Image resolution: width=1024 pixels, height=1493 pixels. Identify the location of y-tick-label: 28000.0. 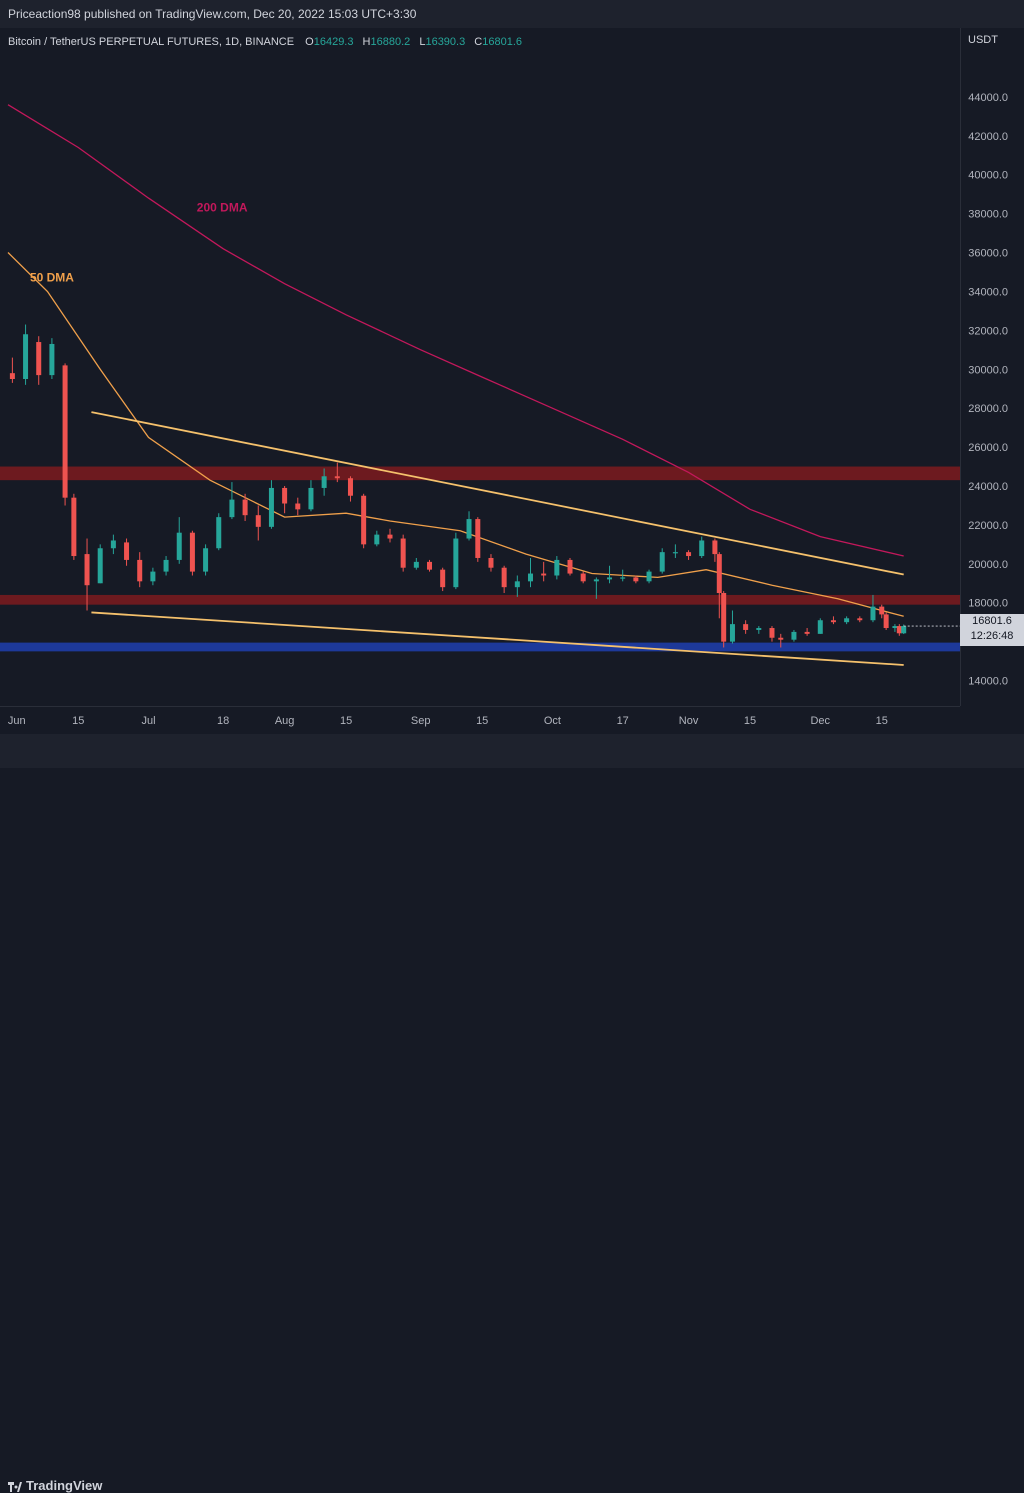
(988, 409).